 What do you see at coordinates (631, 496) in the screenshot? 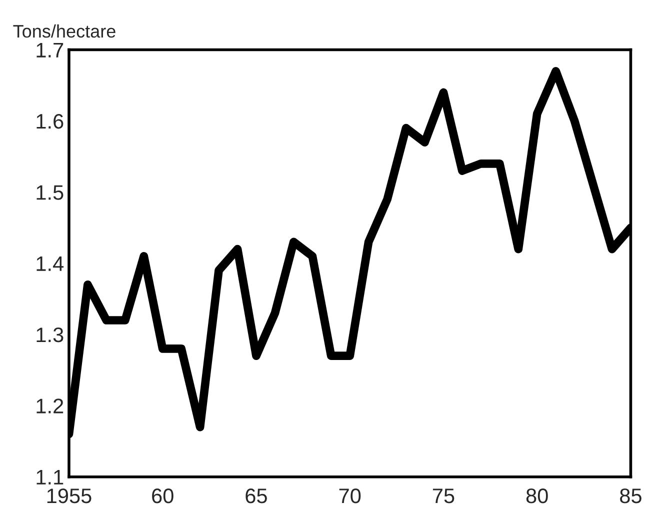
I see `x-tick-label: 85` at bounding box center [631, 496].